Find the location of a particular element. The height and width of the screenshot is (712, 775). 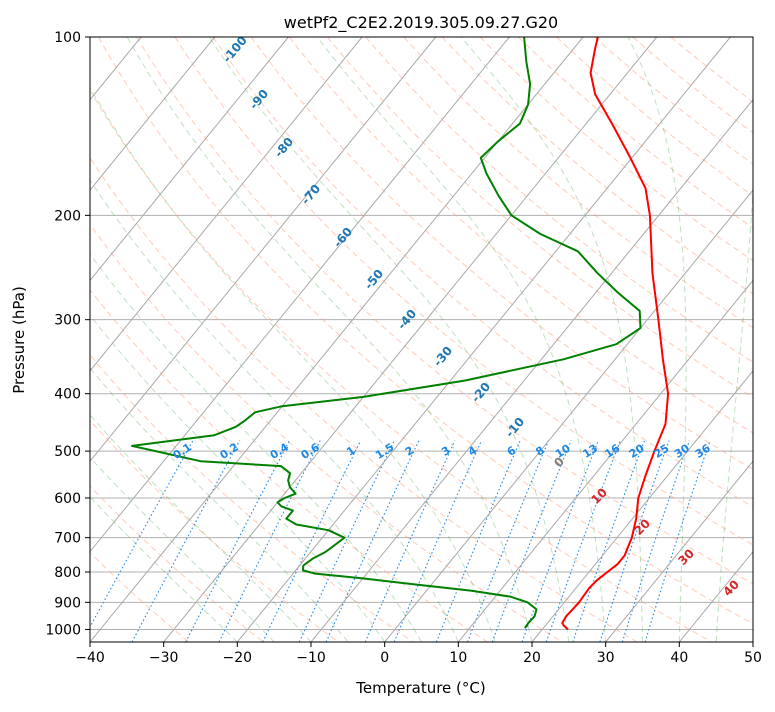

mixing-ratio-label: 0.4 is located at coordinates (280, 451).